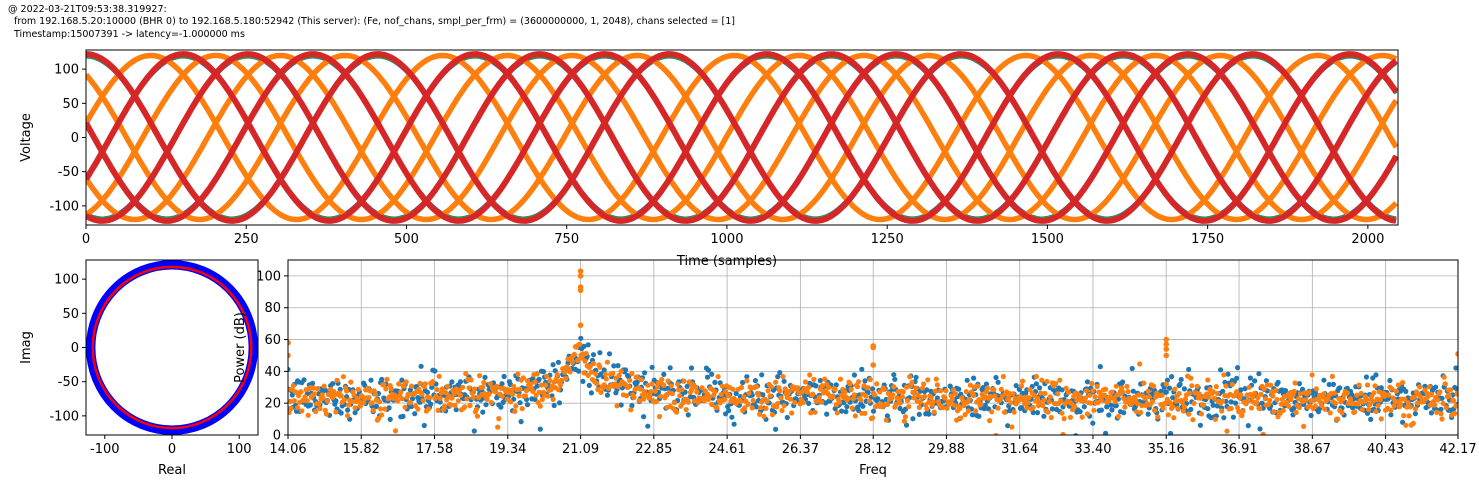 The image size is (1479, 480). Describe the element at coordinates (68, 382) in the screenshot. I see `iq-plot-ytick-label: -50` at that location.